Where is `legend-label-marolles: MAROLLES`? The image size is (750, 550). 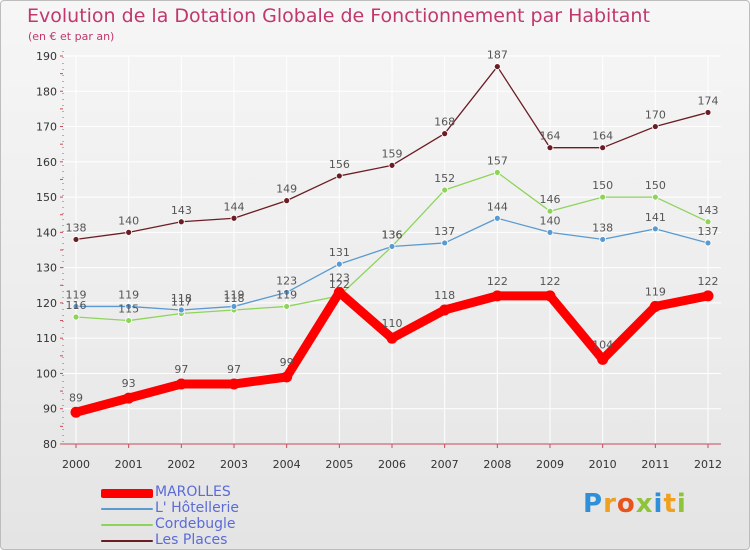 legend-label-marolles: MAROLLES is located at coordinates (193, 492).